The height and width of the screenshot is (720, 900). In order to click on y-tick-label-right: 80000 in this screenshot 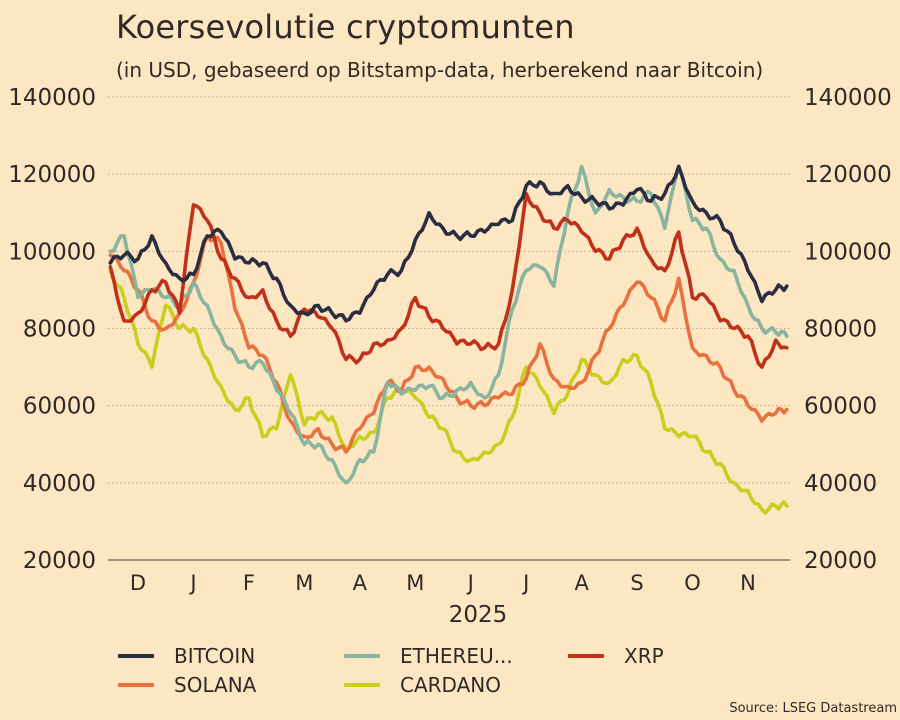, I will do `click(840, 330)`.